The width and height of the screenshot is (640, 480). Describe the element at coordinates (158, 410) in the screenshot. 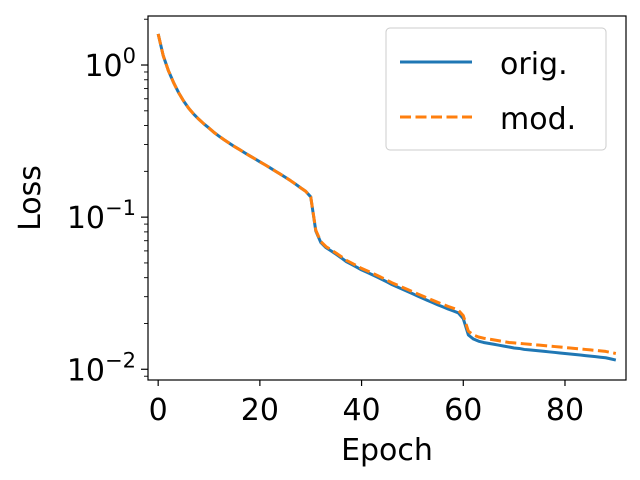

I see `x-tick-label: 0` at that location.